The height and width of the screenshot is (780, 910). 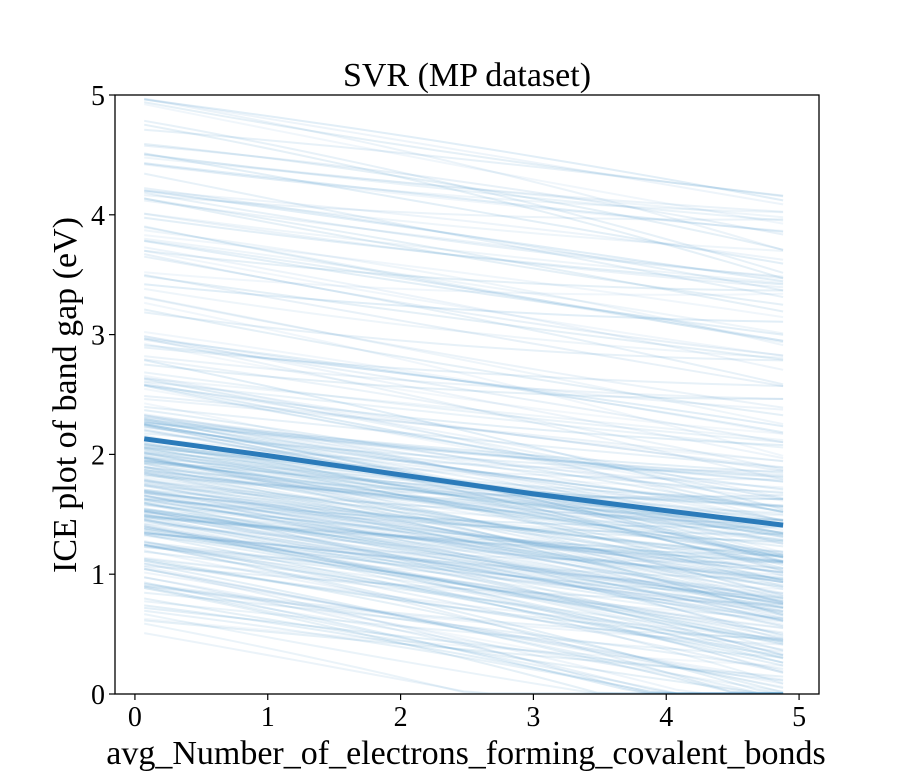 I want to click on mean-curve, so click(x=463, y=482).